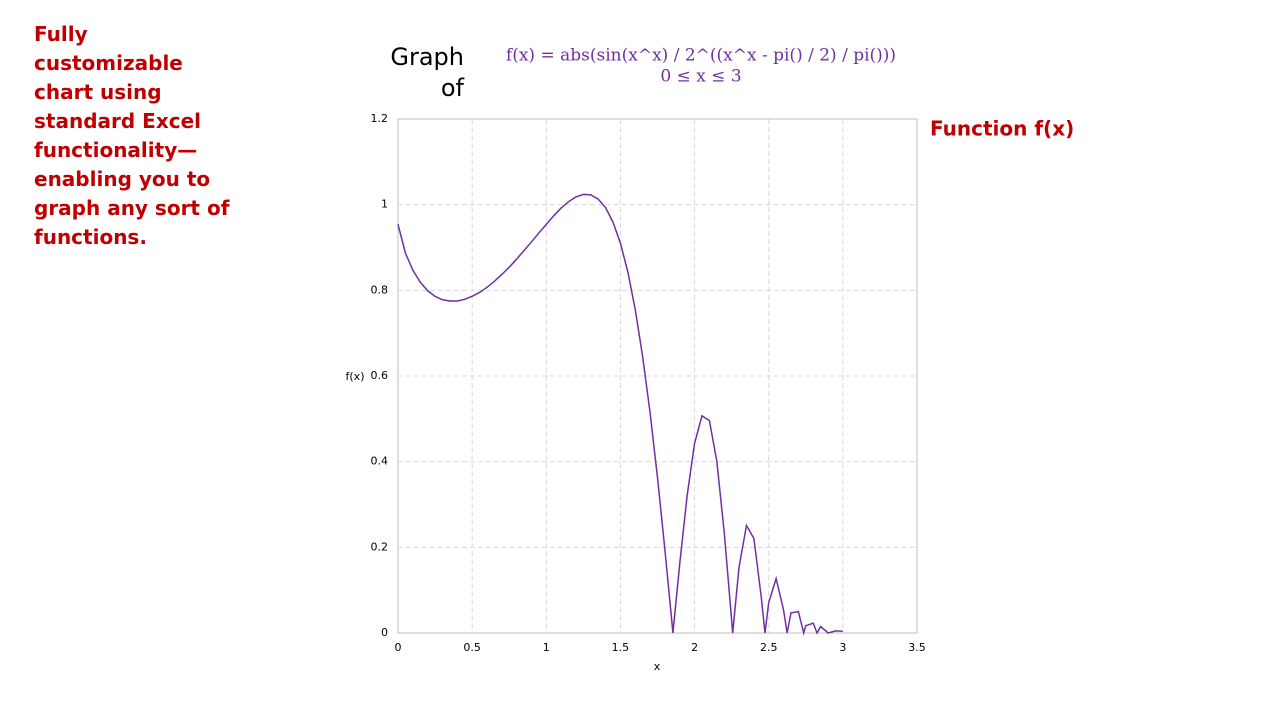  Describe the element at coordinates (380, 546) in the screenshot. I see `y-tick-label: 0.2` at that location.